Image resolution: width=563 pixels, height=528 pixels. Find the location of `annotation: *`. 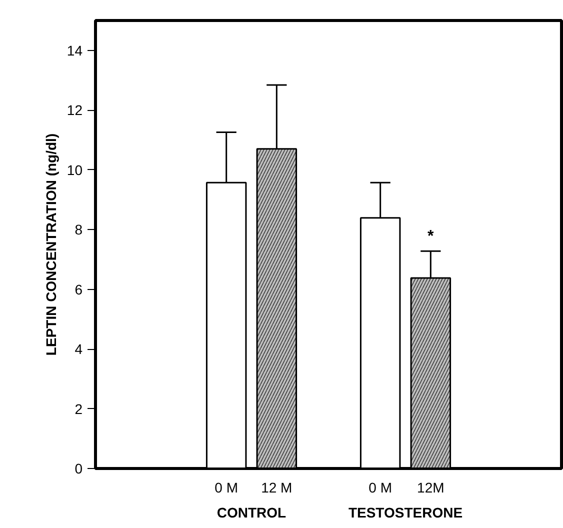

annotation: * is located at coordinates (431, 237).